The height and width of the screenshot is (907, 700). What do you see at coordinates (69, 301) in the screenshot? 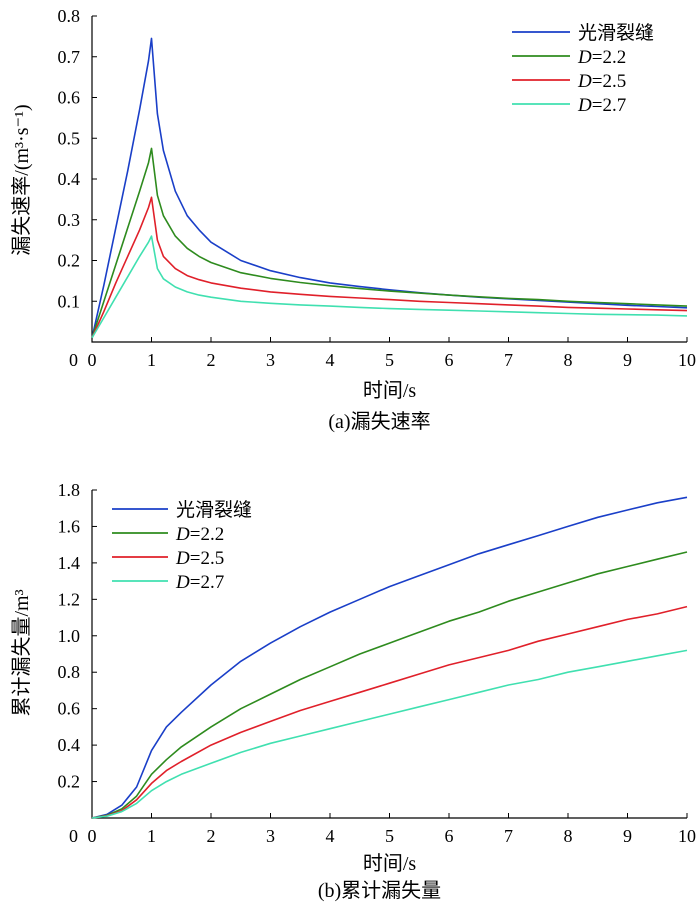
I see `y-tick-label: 0.1` at bounding box center [69, 301].